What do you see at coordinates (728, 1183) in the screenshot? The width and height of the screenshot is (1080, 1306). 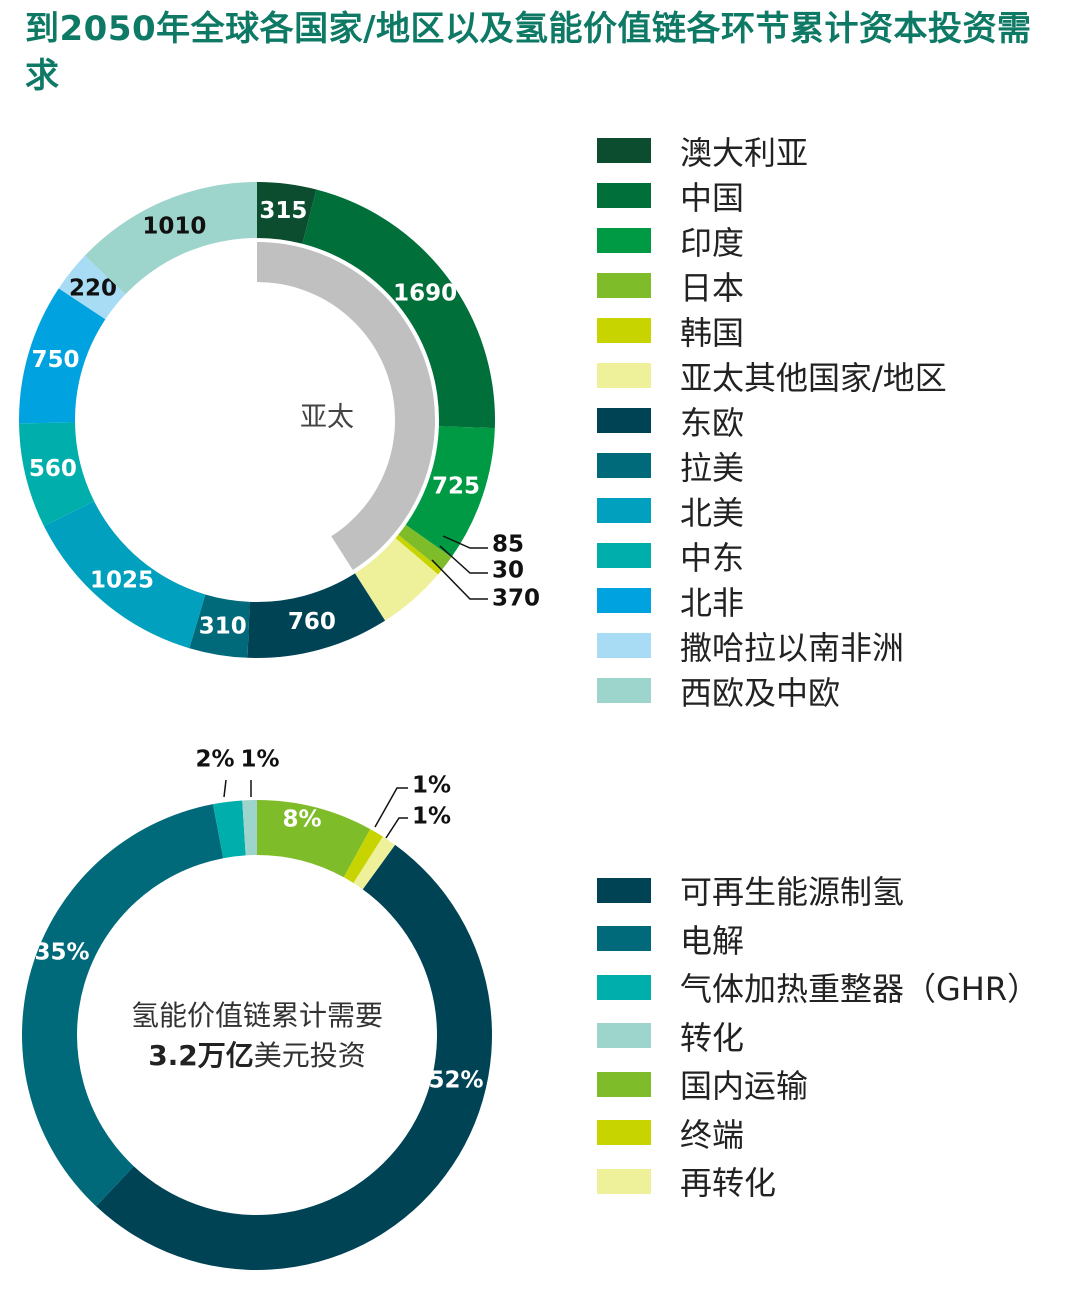 I see `legend-label: 再转化` at bounding box center [728, 1183].